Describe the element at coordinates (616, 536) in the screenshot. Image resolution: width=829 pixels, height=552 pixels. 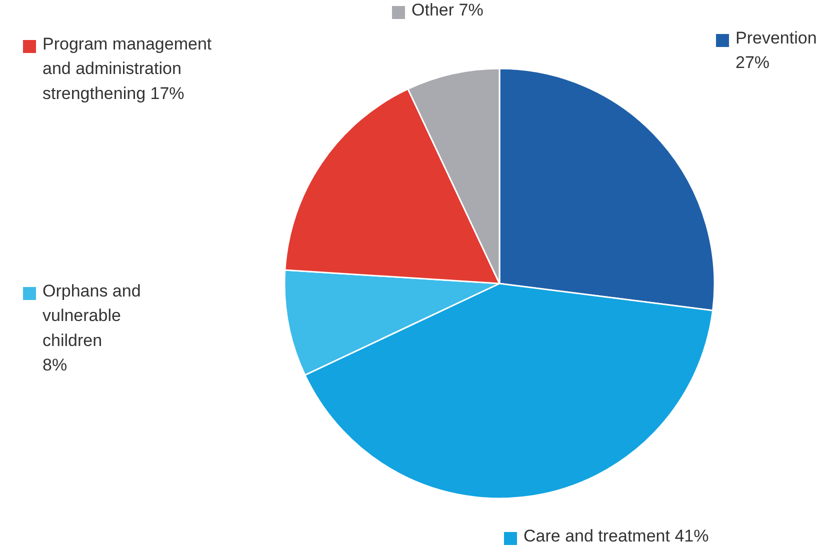
I see `legend-label: Care and treatment 41%` at that location.